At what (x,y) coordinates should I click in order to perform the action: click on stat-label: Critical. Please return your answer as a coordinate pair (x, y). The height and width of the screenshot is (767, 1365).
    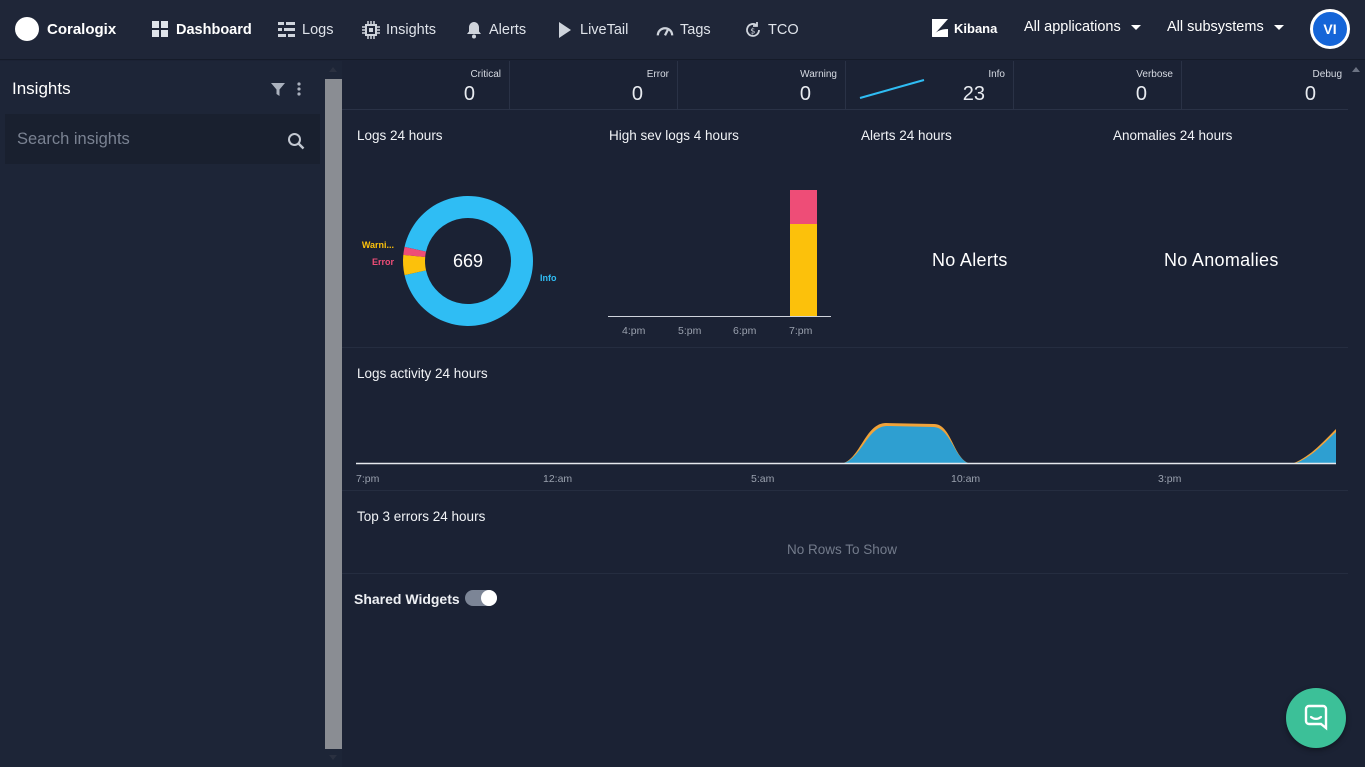
    Looking at the image, I should click on (485, 74).